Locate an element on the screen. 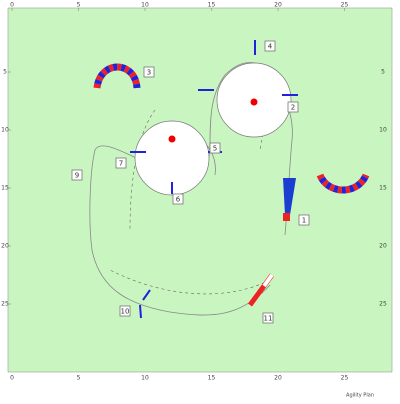 The width and height of the screenshot is (400, 404). obstacle-number: 4 is located at coordinates (270, 47).